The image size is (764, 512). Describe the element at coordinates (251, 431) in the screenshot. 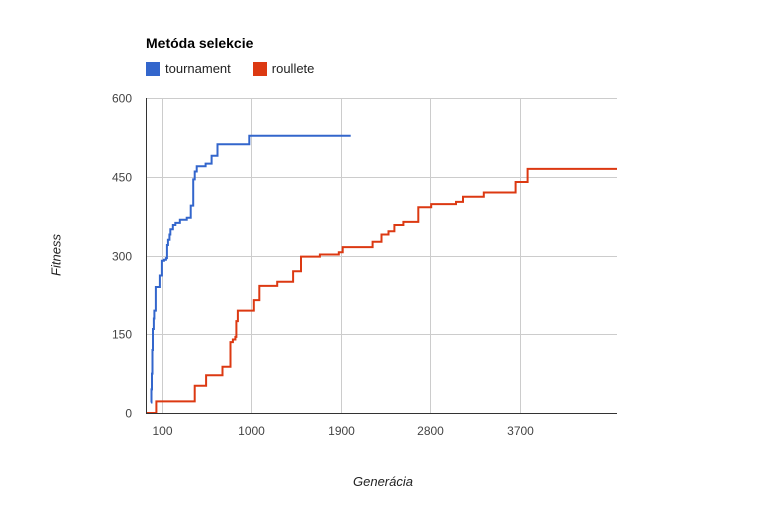

I see `x-tick-label: 1000` at that location.